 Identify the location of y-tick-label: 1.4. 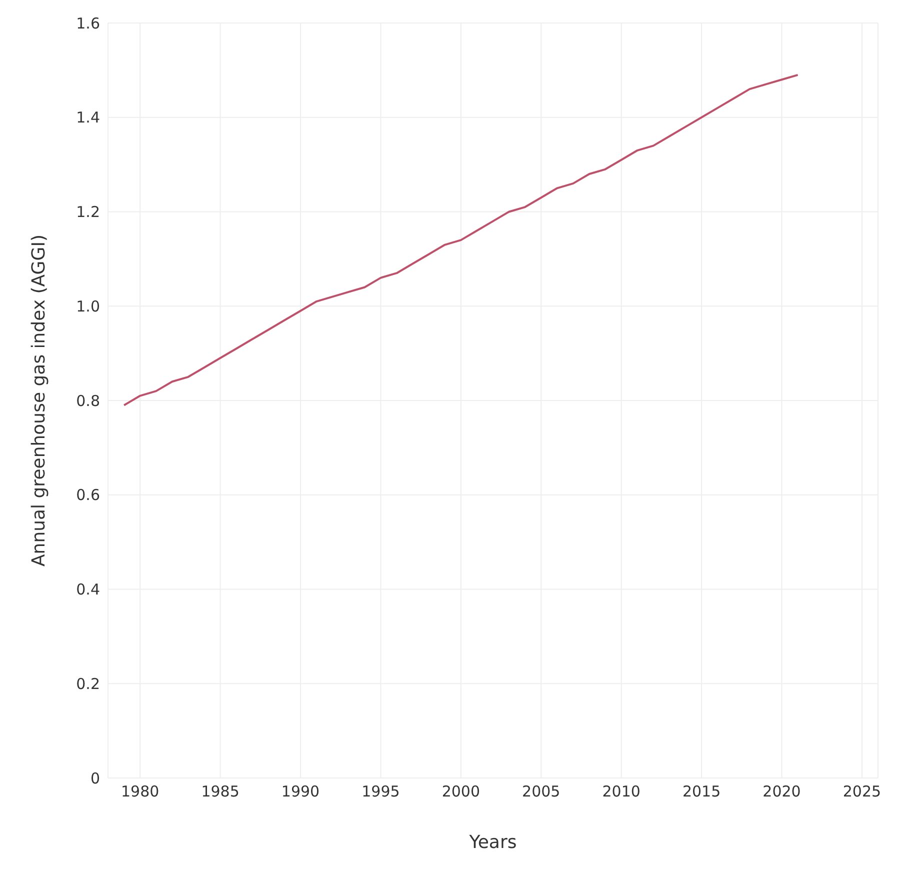
(88, 117).